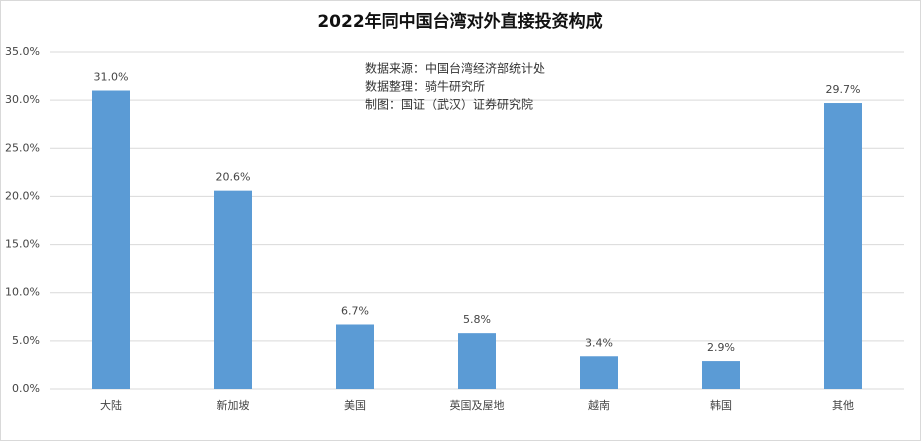 Image resolution: width=921 pixels, height=441 pixels. What do you see at coordinates (111, 77) in the screenshot?
I see `value-label: 31.0%` at bounding box center [111, 77].